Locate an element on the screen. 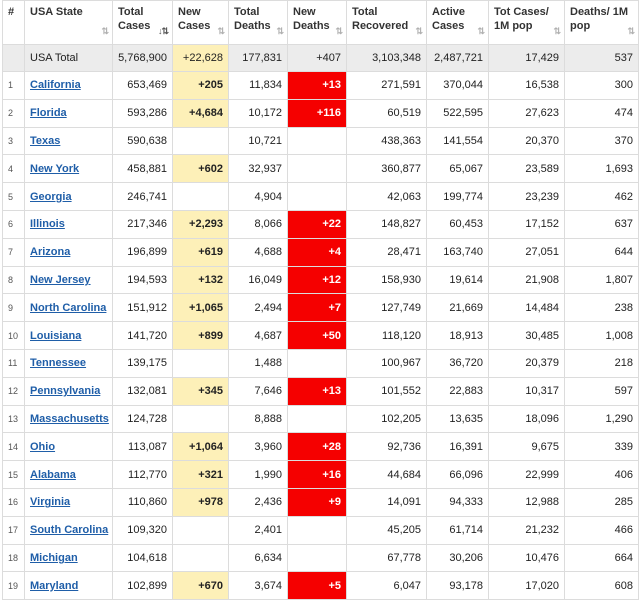  cases-per-1m-cell: 14,484 is located at coordinates (526, 308).